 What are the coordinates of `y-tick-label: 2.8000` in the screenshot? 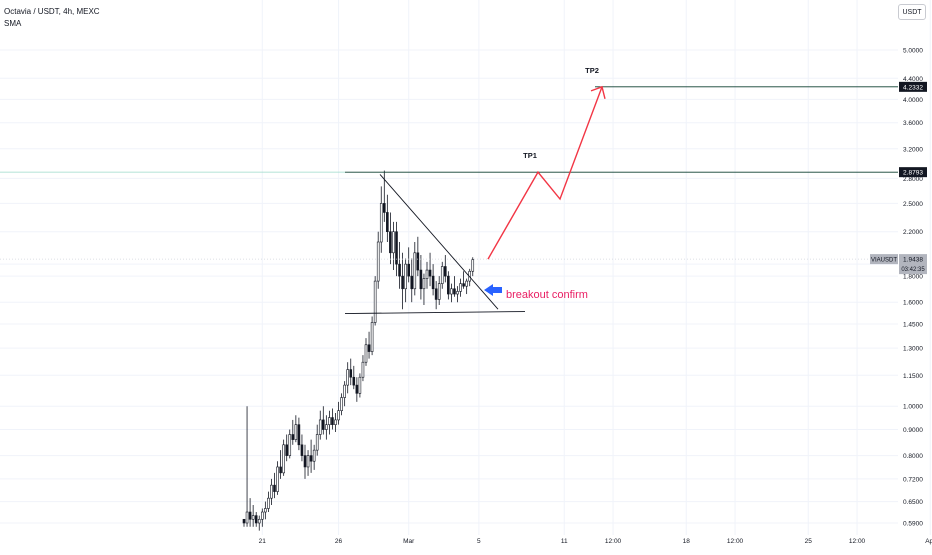 It's located at (913, 179).